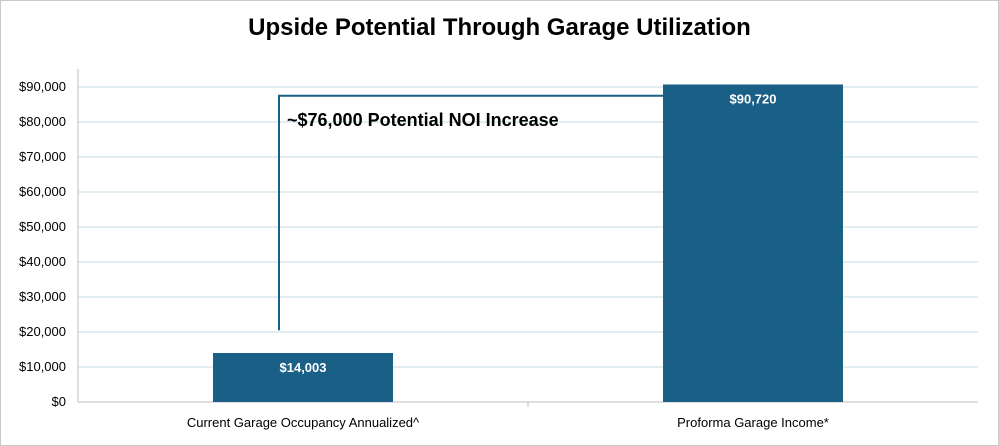  I want to click on annotation-text: ~$76,000 Potential NOI Increase, so click(423, 120).